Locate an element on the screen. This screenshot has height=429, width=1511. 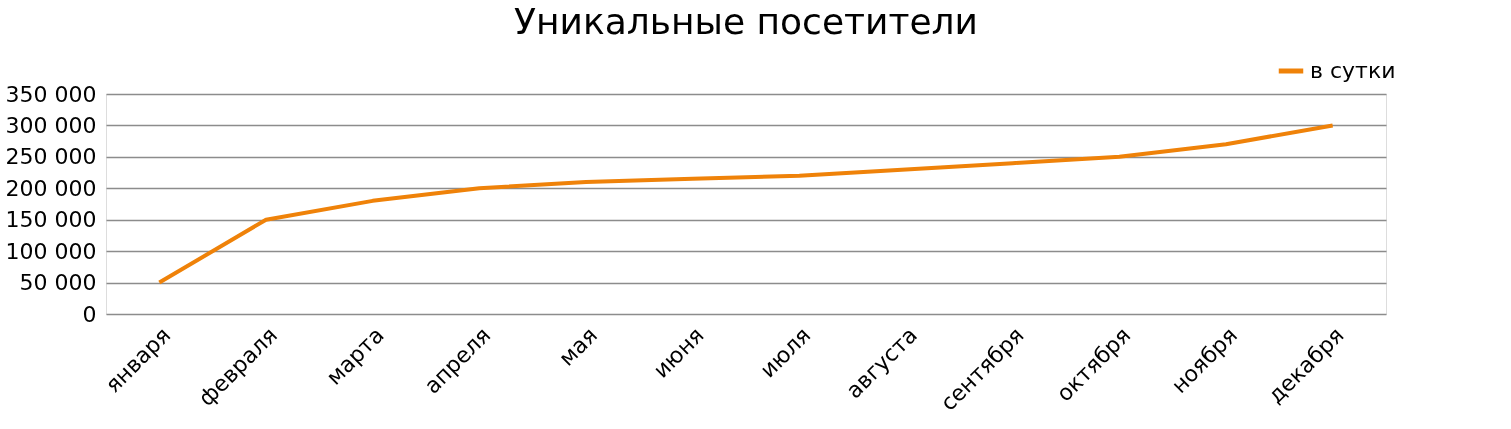
legend-label: в сутки is located at coordinates (1353, 70).